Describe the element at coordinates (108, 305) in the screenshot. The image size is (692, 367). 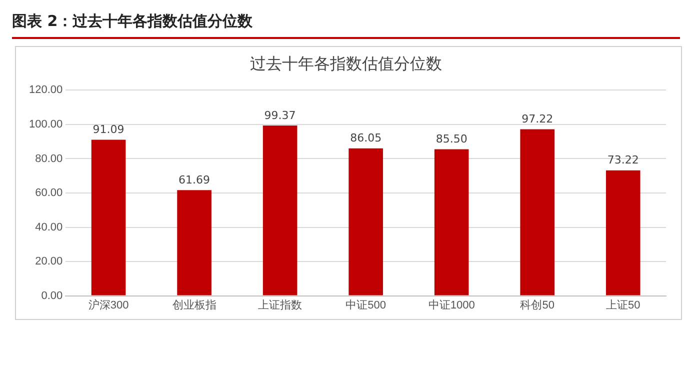
I see `x-tick-label: 沪深300` at that location.